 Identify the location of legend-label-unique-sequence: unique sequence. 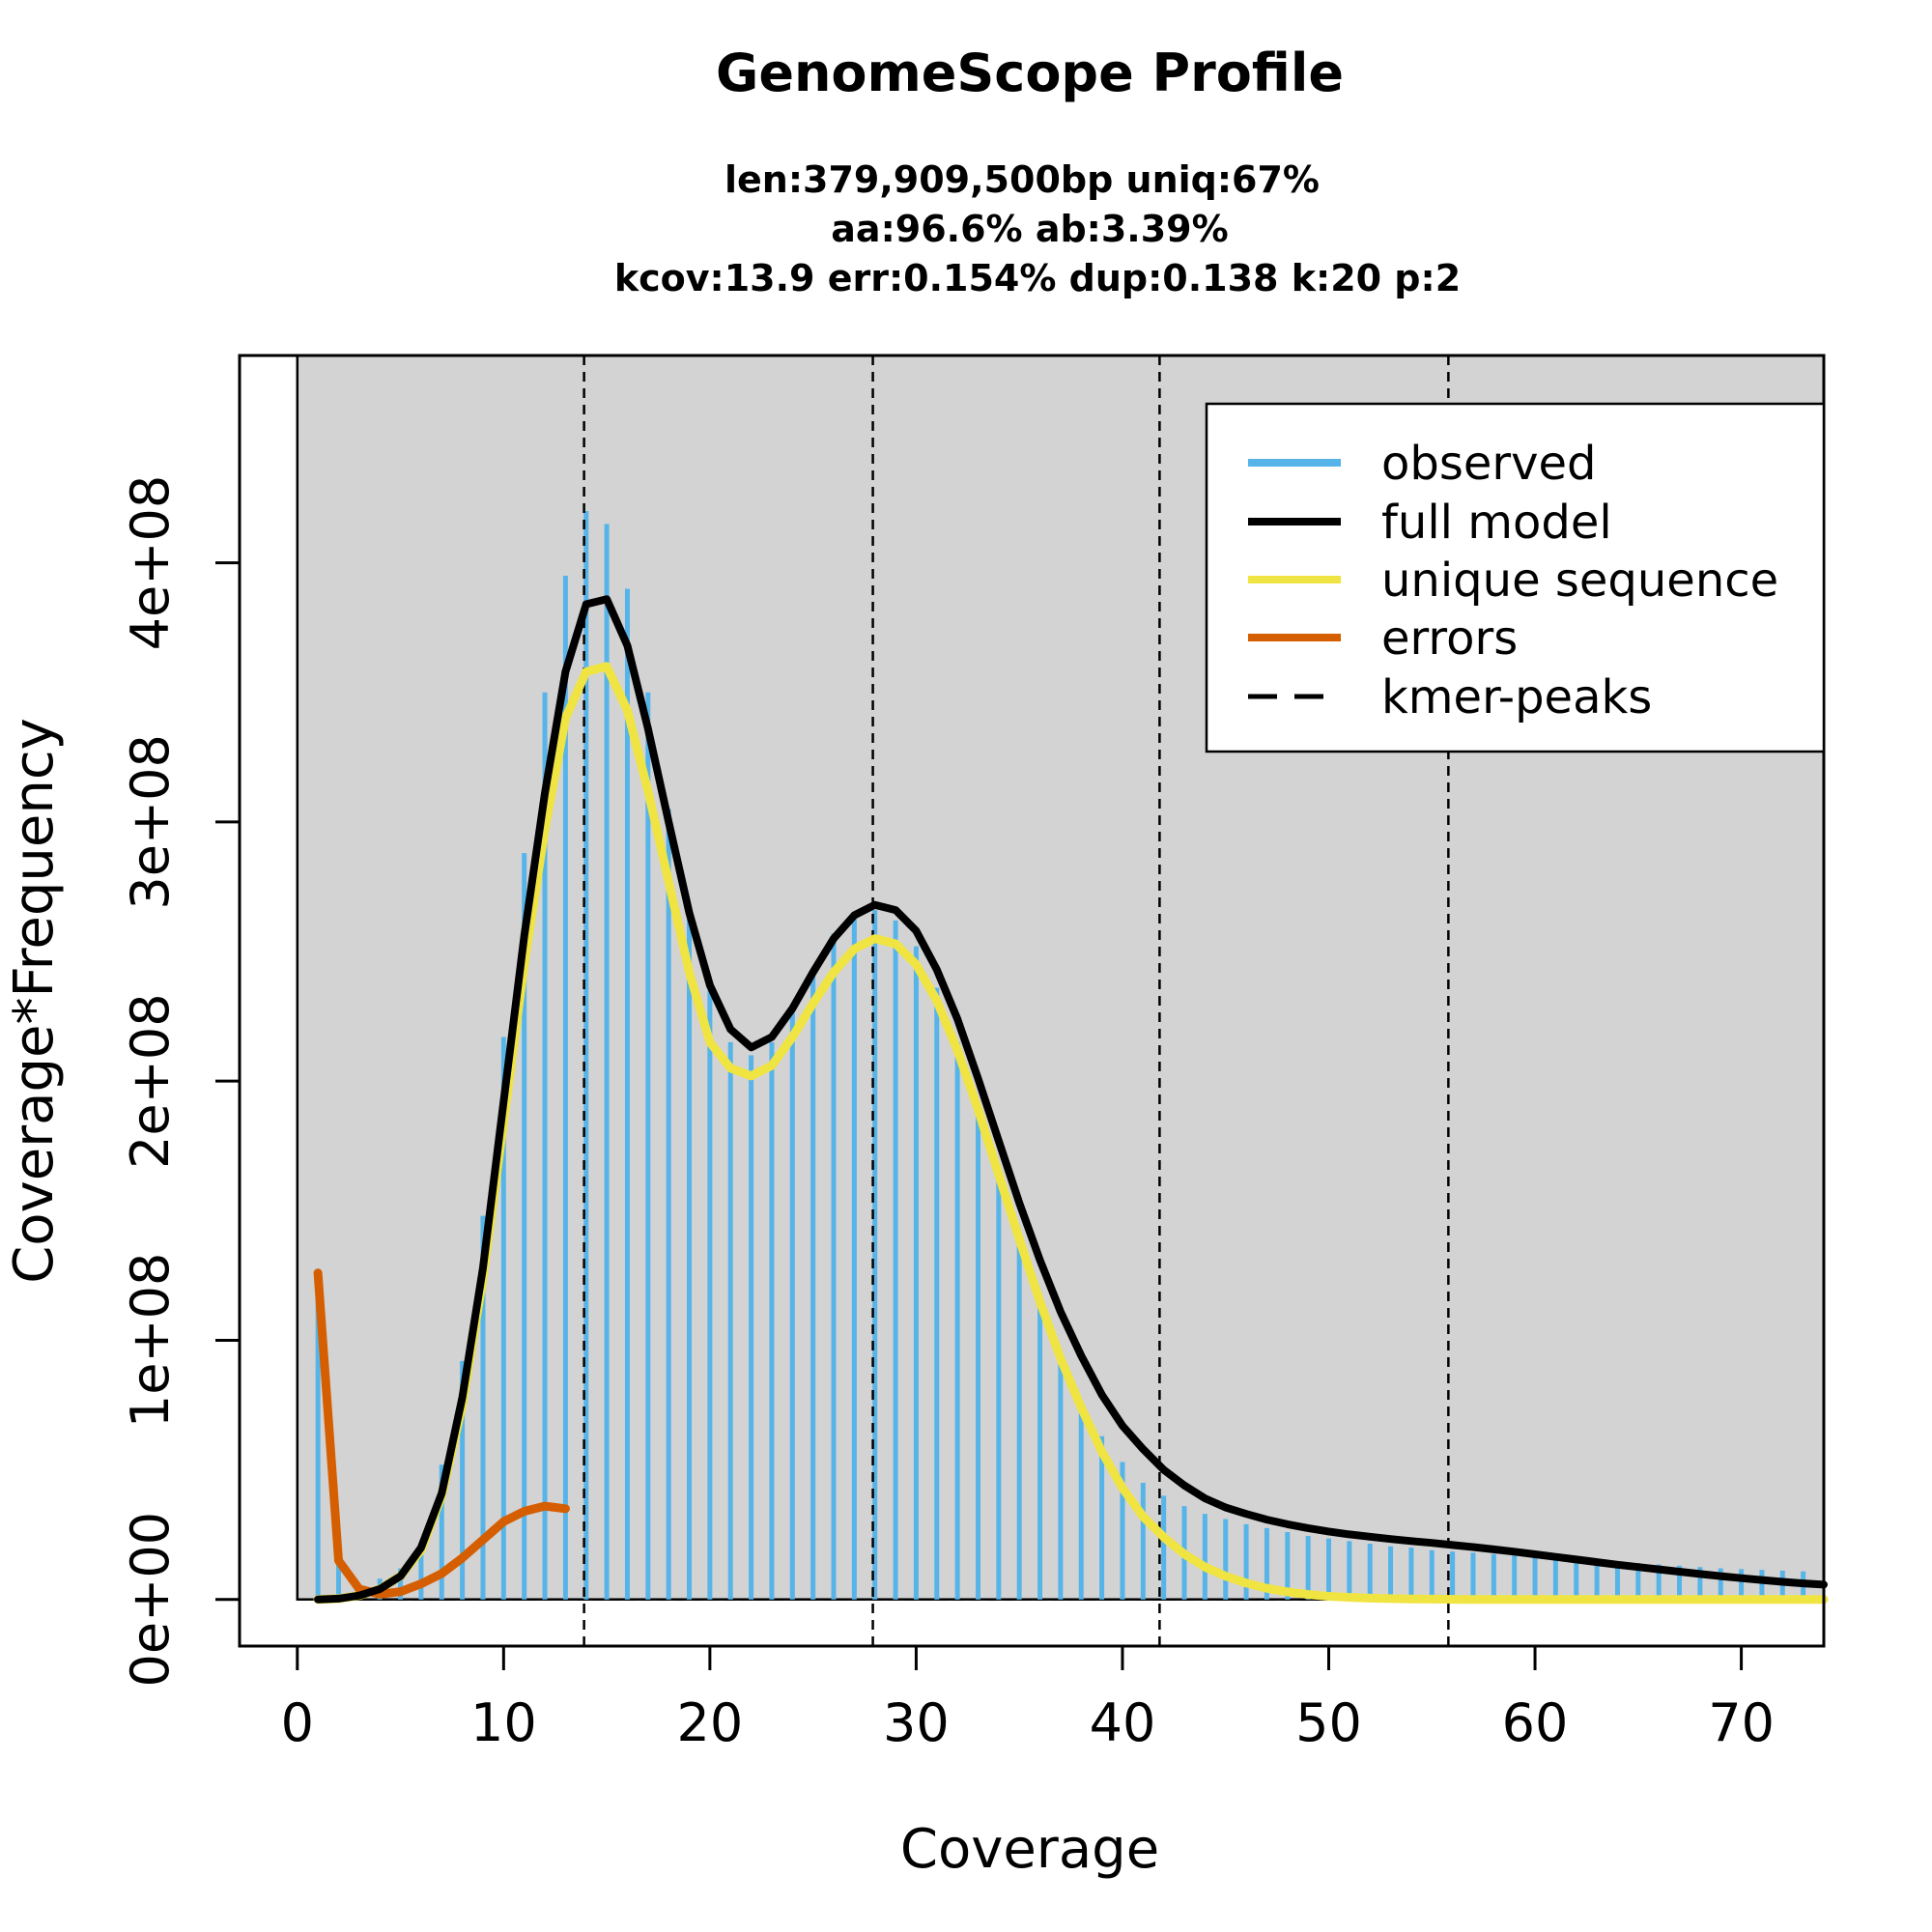
(1579, 581).